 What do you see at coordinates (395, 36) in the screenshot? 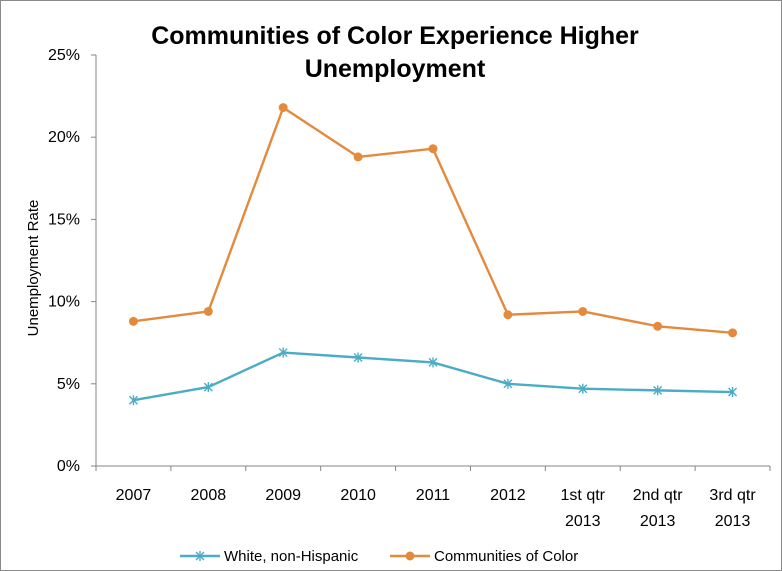
I see `chart-title-line-1: Communities of Color Experience Higher` at bounding box center [395, 36].